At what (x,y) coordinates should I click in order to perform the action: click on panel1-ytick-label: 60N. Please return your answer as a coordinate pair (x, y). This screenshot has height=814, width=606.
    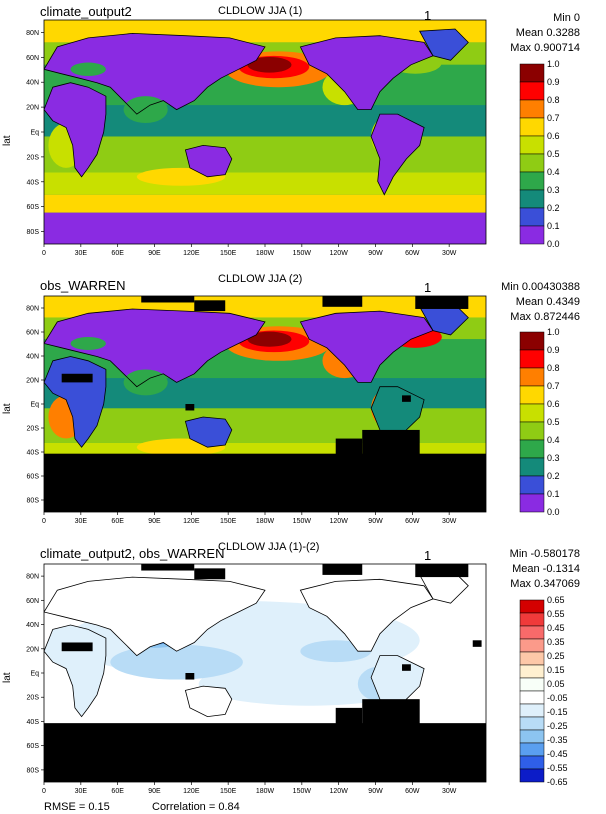
    Looking at the image, I should click on (32, 58).